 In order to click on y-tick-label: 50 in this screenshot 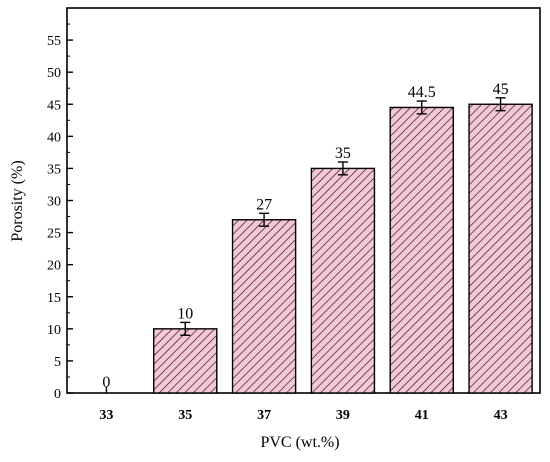, I will do `click(54, 73)`.